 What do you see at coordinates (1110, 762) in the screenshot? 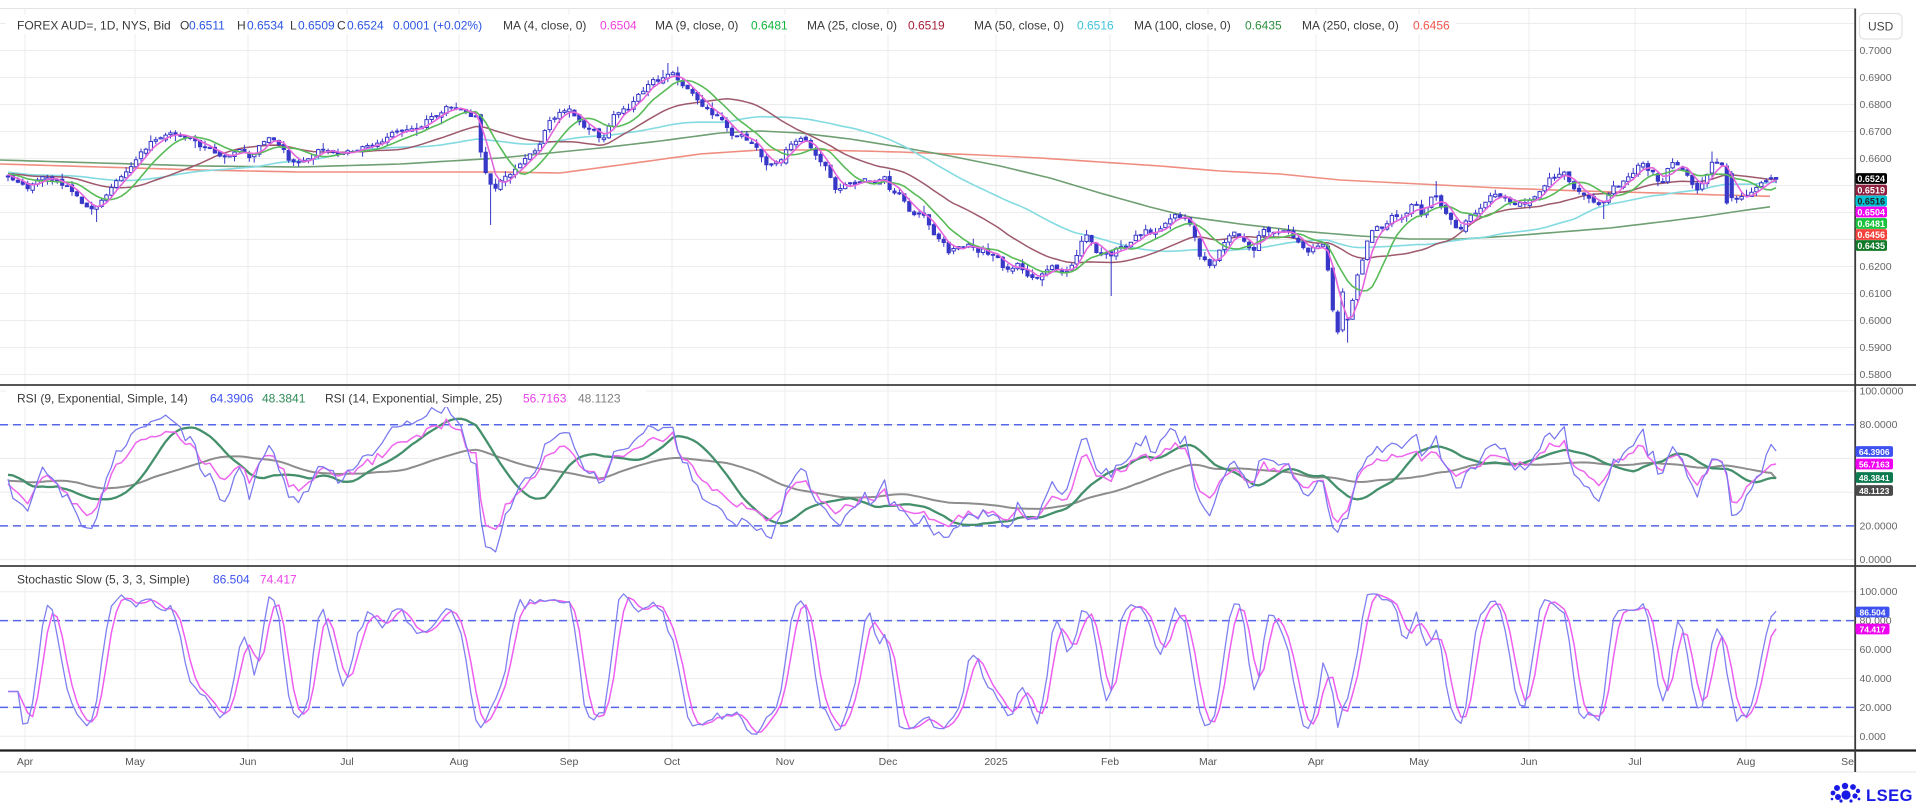
I see `svg-text: Feb` at bounding box center [1110, 762].